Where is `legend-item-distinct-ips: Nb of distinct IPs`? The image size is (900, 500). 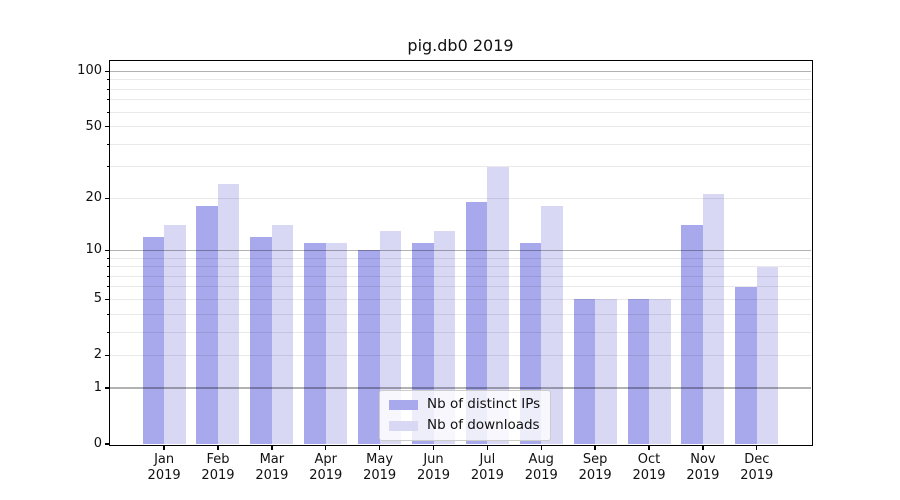
legend-item-distinct-ips: Nb of distinct IPs is located at coordinates (464, 404).